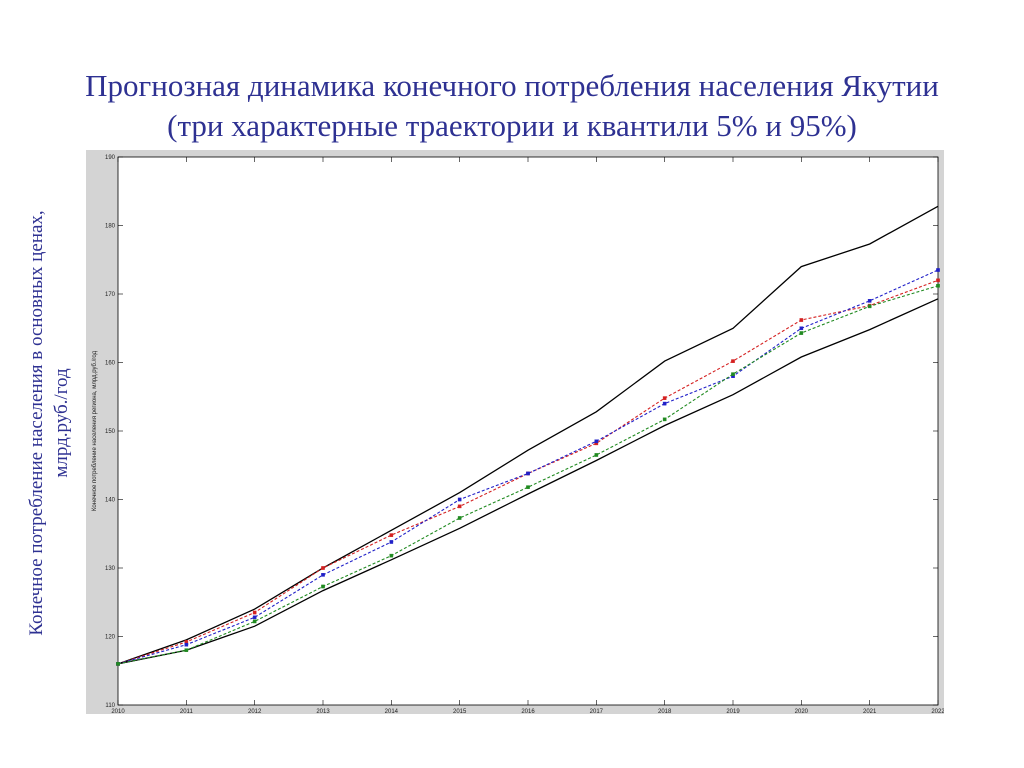  I want to click on y-tick-label: 150, so click(110, 432).